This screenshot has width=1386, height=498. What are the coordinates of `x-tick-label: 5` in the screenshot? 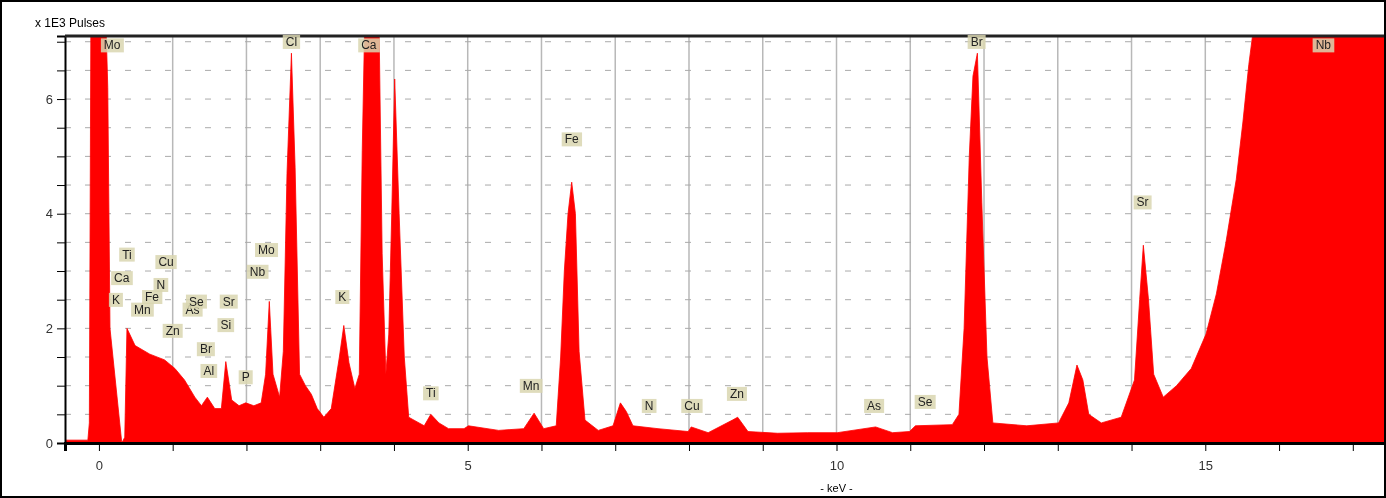 It's located at (468, 466).